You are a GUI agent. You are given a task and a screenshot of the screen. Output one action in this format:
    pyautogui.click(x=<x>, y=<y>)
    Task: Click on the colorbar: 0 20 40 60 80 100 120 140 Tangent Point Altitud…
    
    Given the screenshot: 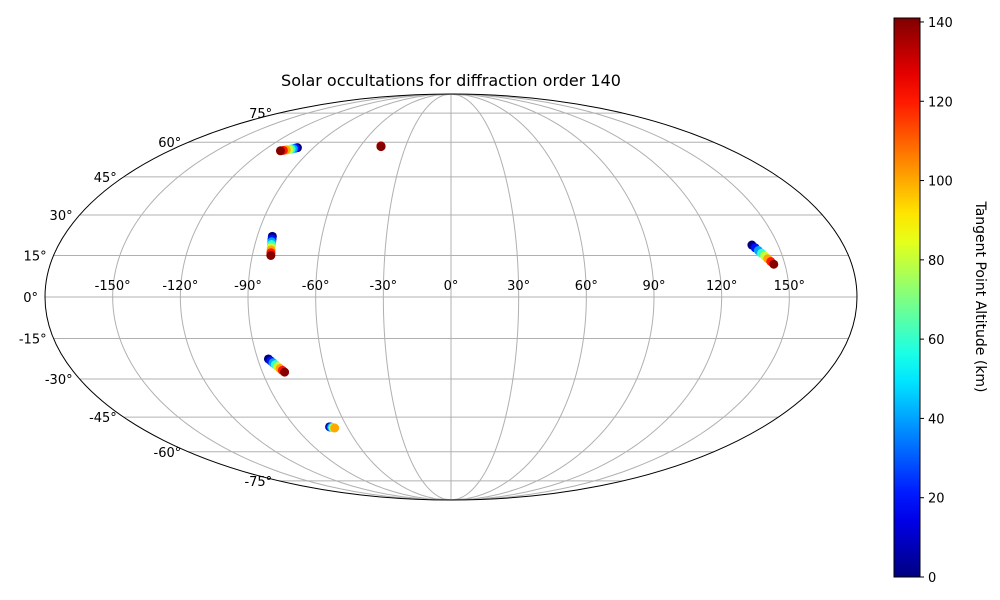 What is the action you would take?
    pyautogui.click(x=940, y=301)
    